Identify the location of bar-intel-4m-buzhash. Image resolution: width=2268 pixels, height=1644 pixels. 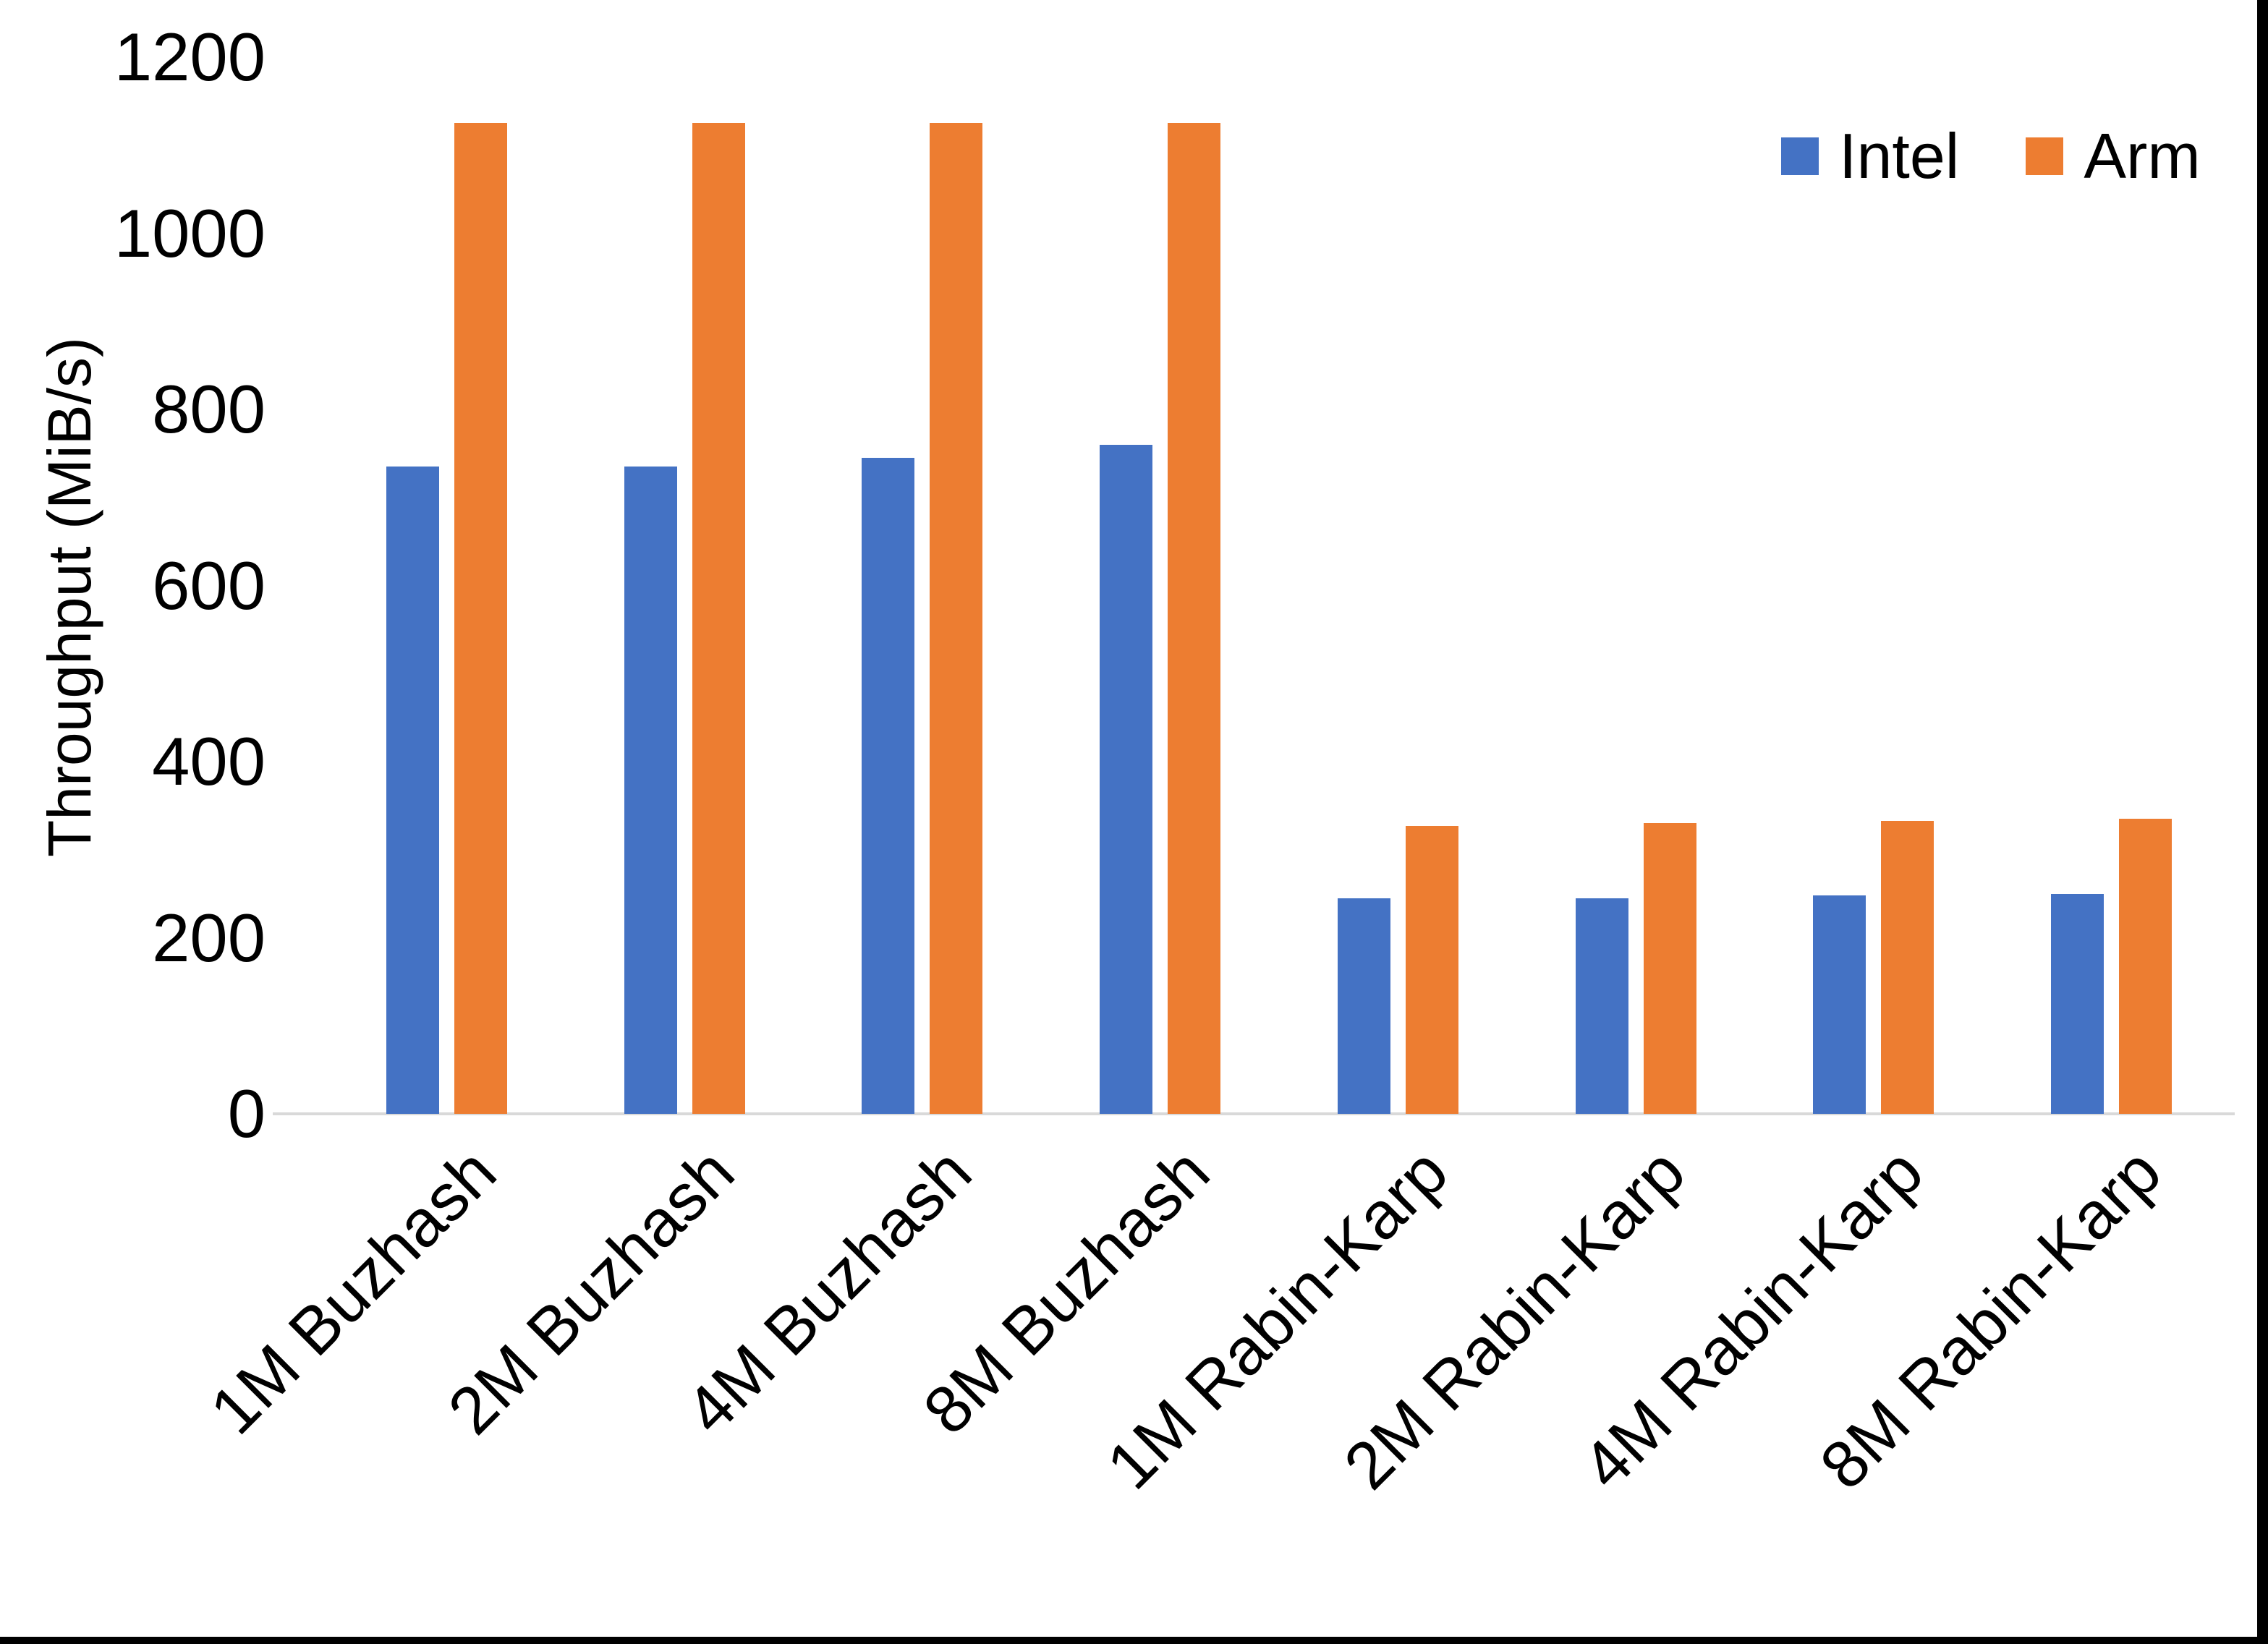
(888, 785).